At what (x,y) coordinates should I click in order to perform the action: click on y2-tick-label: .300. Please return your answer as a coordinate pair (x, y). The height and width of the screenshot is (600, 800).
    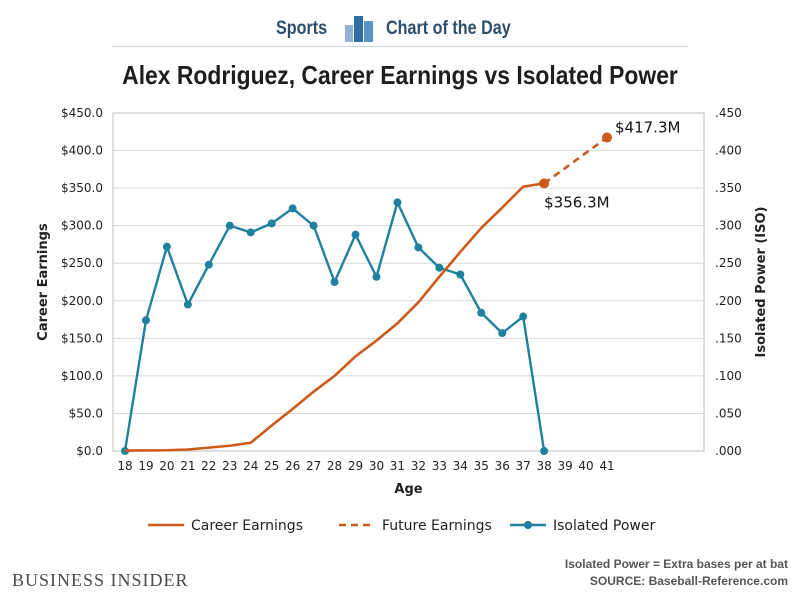
    Looking at the image, I should click on (728, 226).